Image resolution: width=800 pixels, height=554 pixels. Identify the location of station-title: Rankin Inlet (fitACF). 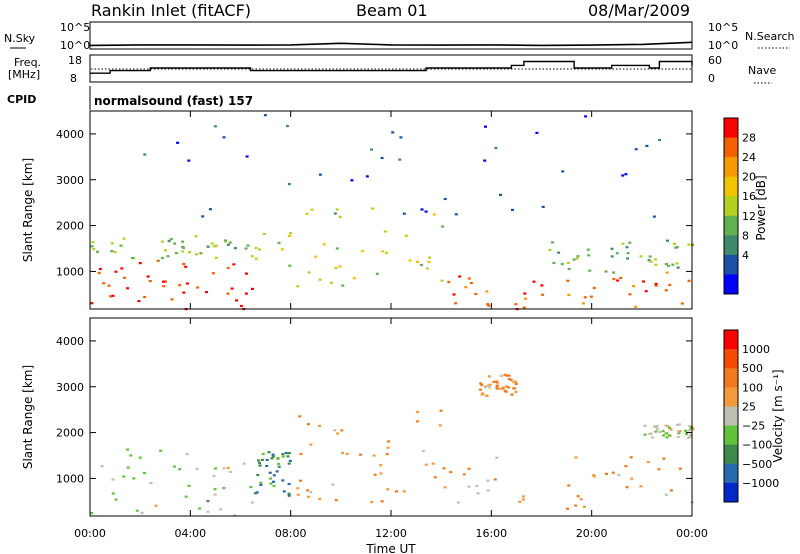
(171, 10).